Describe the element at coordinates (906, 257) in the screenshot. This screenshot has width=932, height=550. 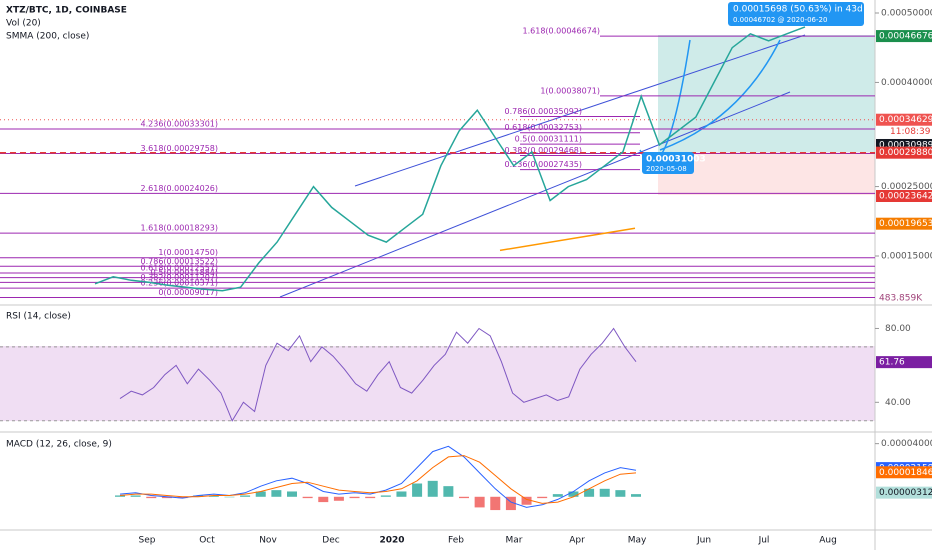
I see `y-tick-label: 0.00015000` at that location.